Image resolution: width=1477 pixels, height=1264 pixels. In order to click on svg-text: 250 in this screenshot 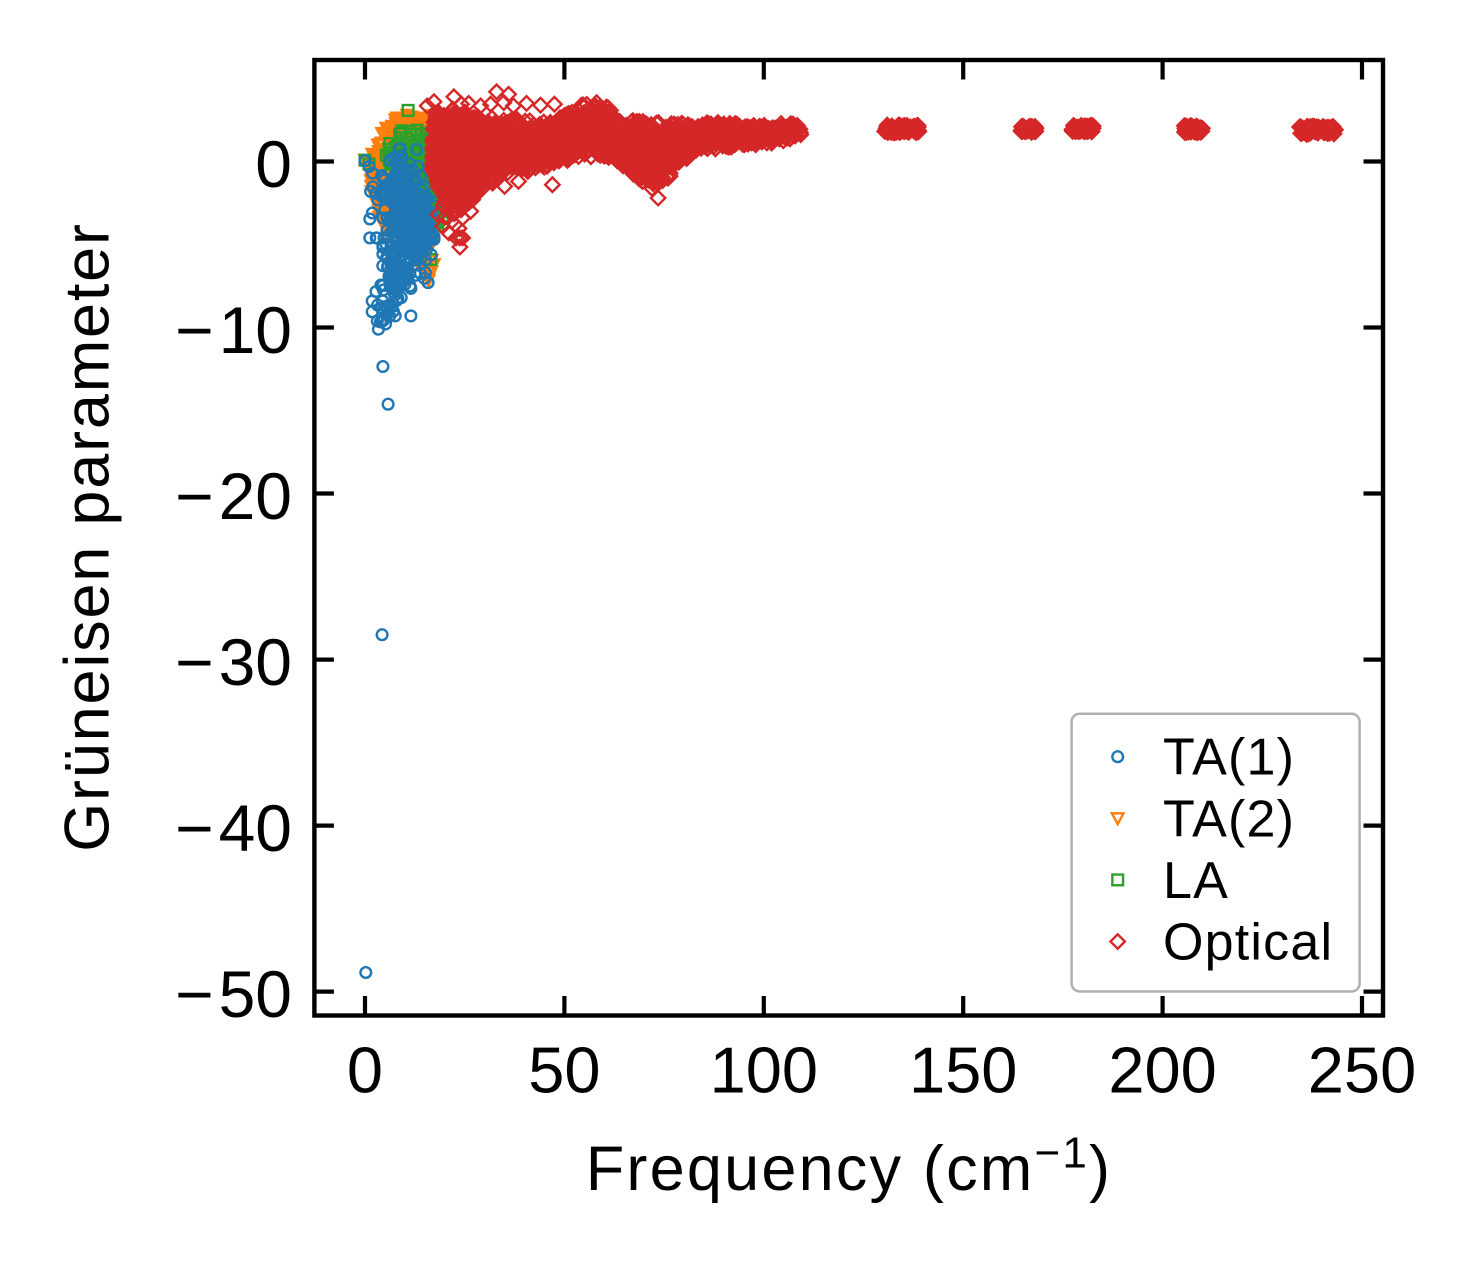, I will do `click(1362, 1069)`.